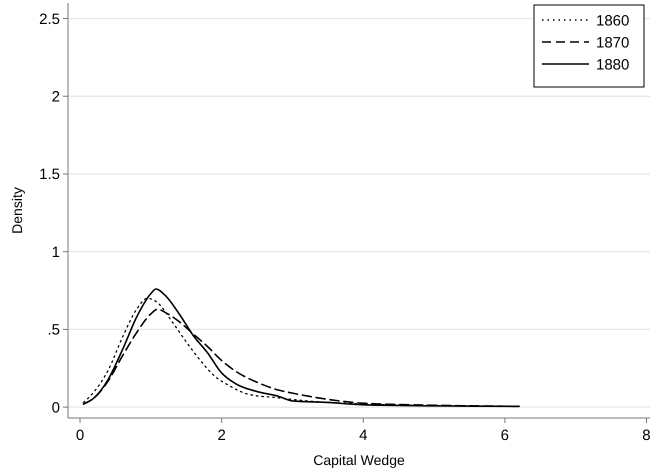 This screenshot has width=653, height=473. Describe the element at coordinates (613, 21) in the screenshot. I see `legend-label: 1860` at that location.